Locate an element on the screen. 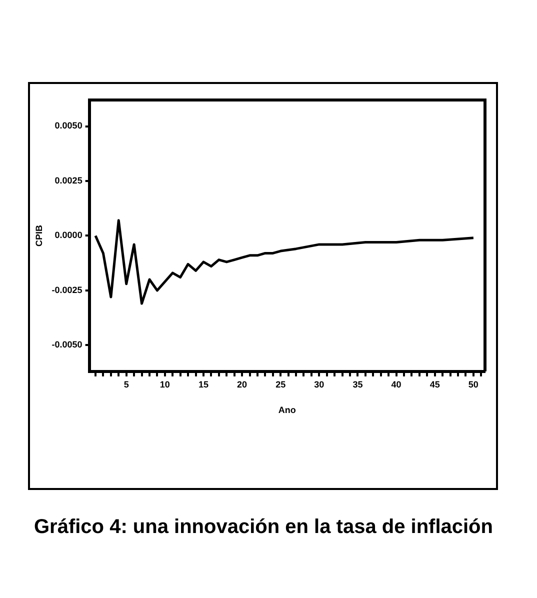 The image size is (537, 598). x-tick-label: 45 is located at coordinates (435, 384).